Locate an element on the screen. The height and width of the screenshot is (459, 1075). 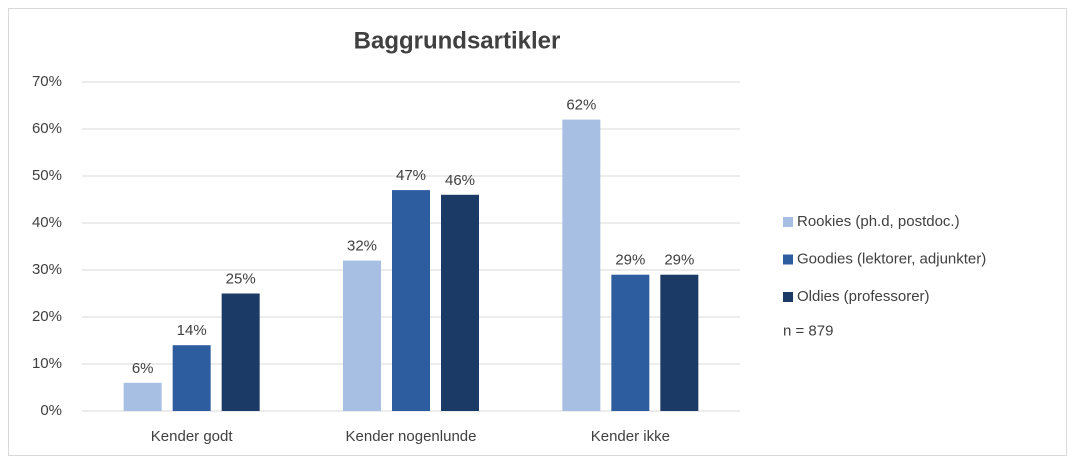
value-label: 6% is located at coordinates (143, 368).